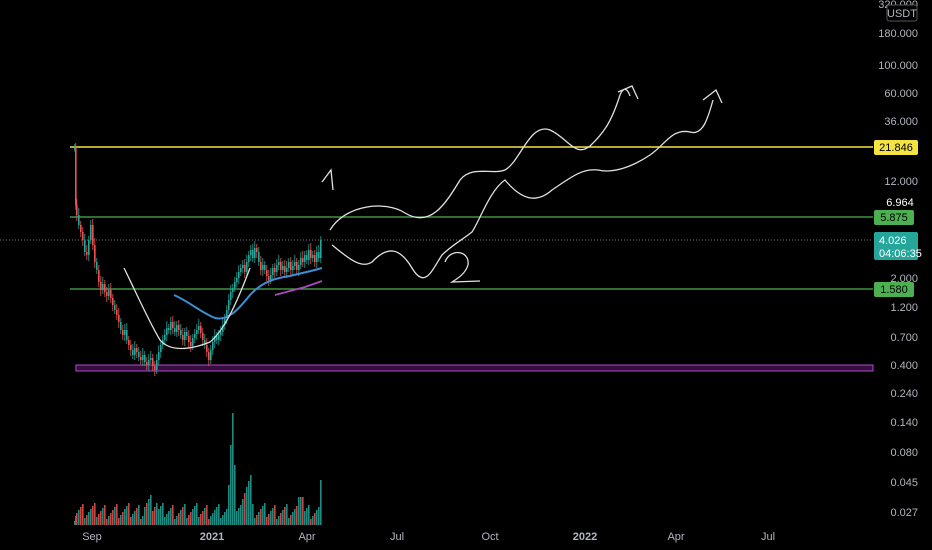  What do you see at coordinates (904, 338) in the screenshot?
I see `y-tick-label: 0.700` at bounding box center [904, 338].